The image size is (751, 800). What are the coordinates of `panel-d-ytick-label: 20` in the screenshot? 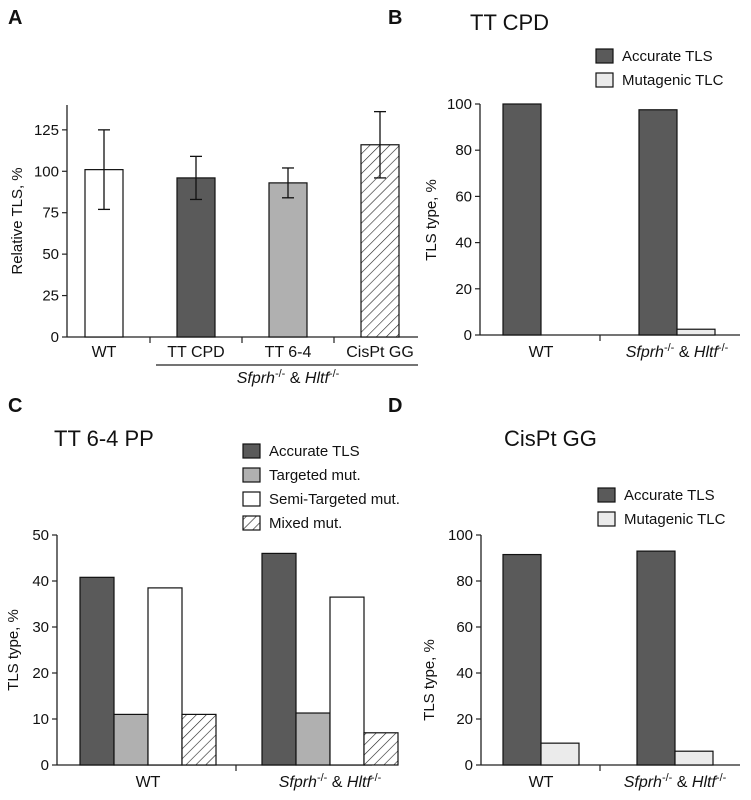 It's located at (464, 719).